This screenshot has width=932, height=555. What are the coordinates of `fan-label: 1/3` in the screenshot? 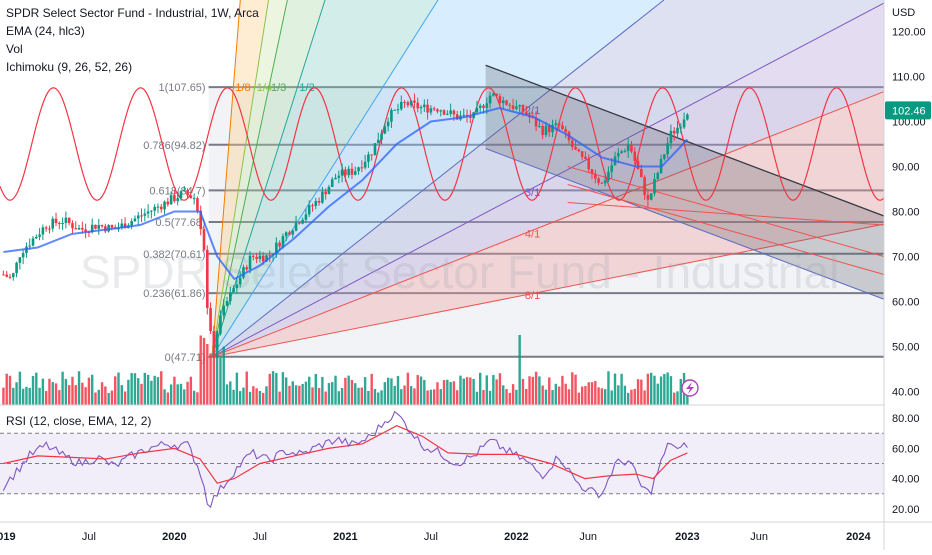 It's located at (278, 88).